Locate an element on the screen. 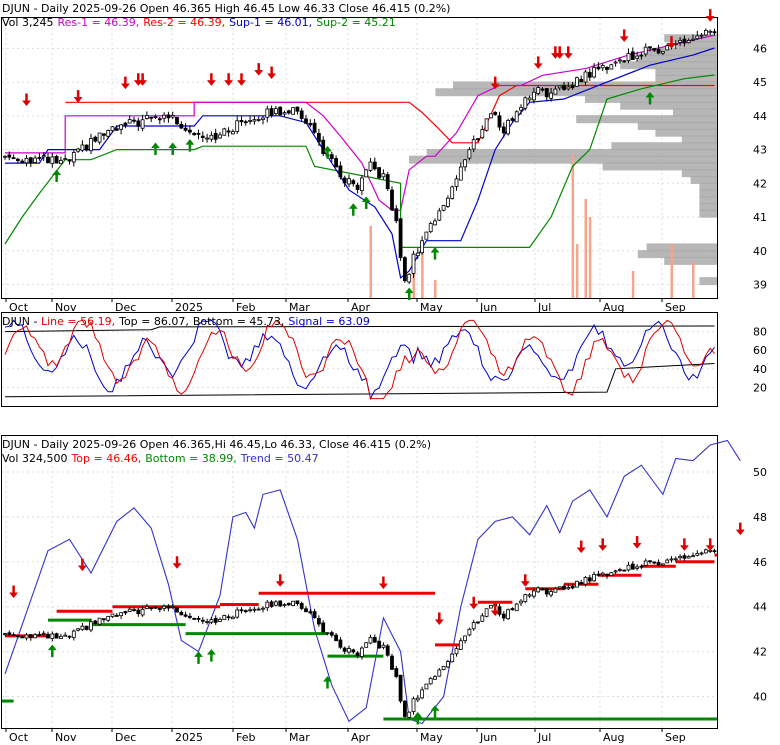  price-month-label: Oct is located at coordinates (19, 307).